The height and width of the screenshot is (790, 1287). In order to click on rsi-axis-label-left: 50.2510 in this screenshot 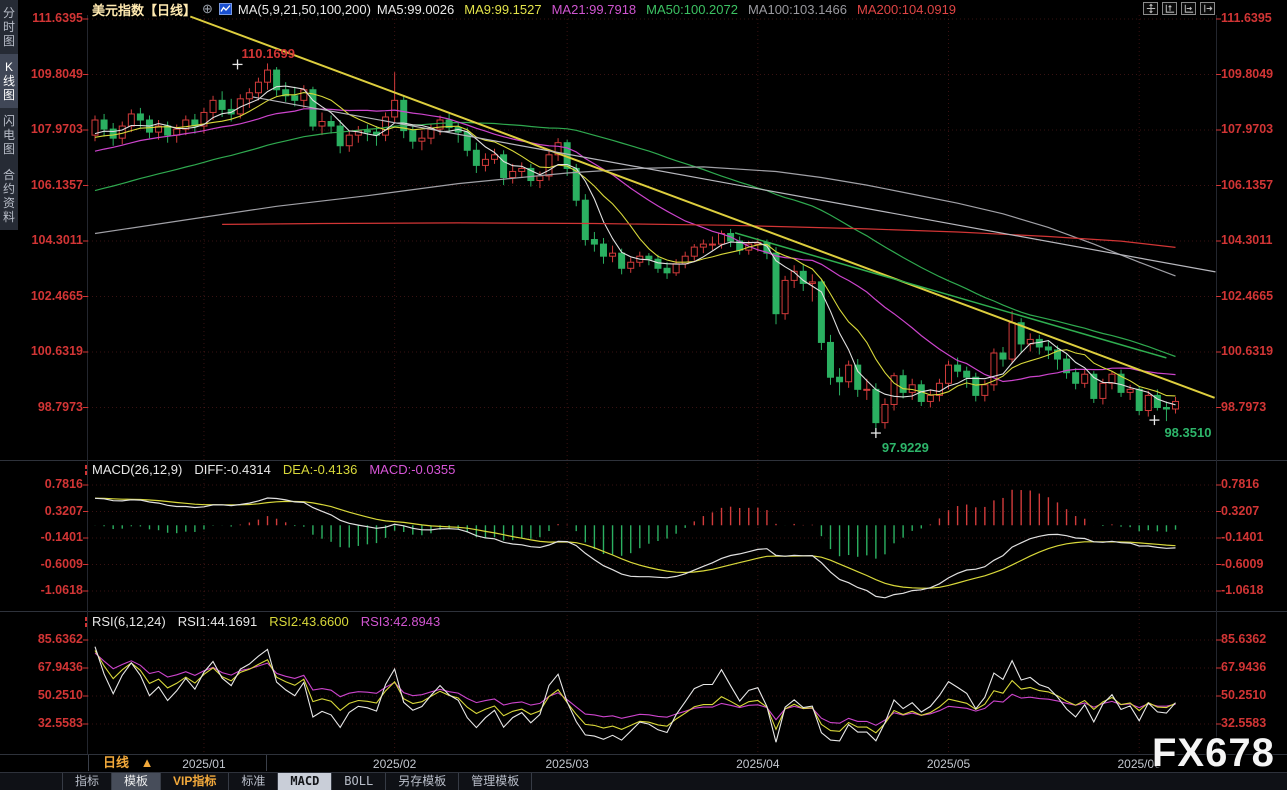, I will do `click(60, 695)`.